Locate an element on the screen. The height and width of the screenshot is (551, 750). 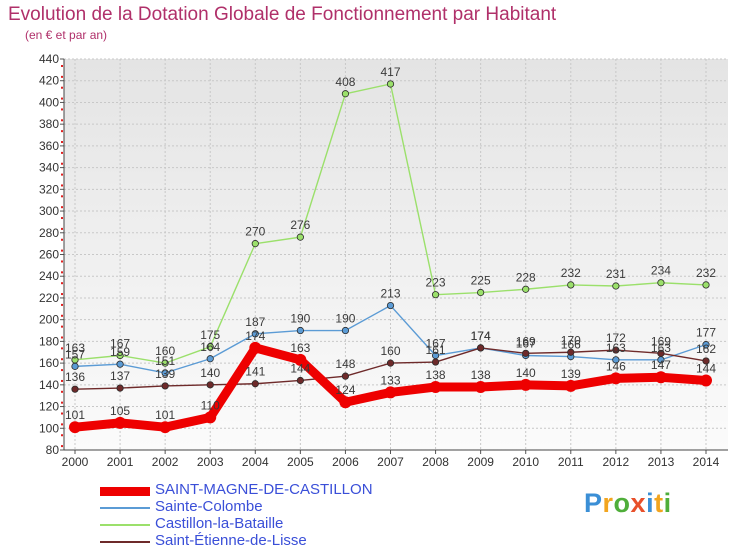
data-label: 174 is located at coordinates (481, 336).